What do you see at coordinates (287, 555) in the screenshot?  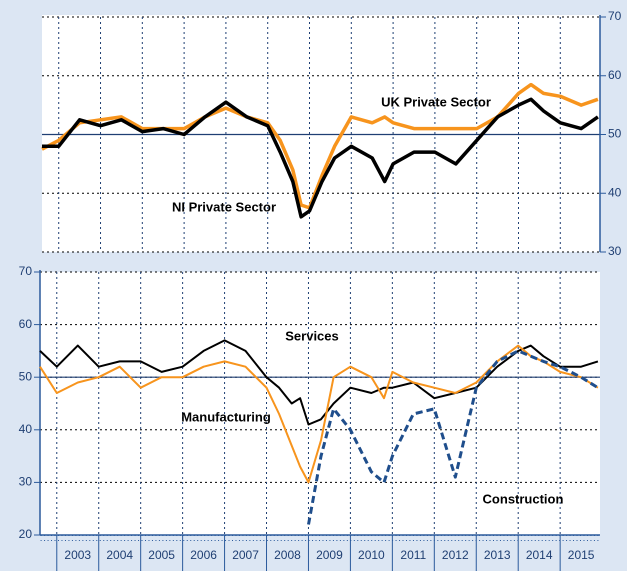 I see `x-tick-label: 2008` at bounding box center [287, 555].